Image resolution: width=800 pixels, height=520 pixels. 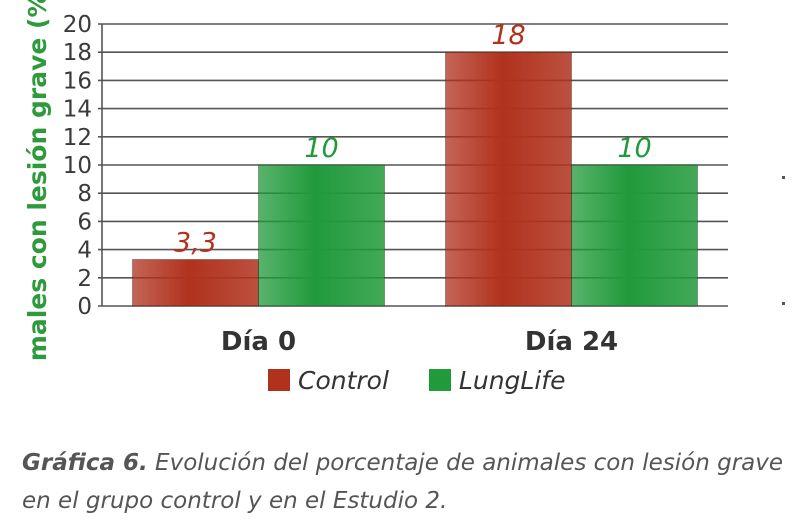 What do you see at coordinates (416, 380) in the screenshot?
I see `legend: Control LungLife` at bounding box center [416, 380].